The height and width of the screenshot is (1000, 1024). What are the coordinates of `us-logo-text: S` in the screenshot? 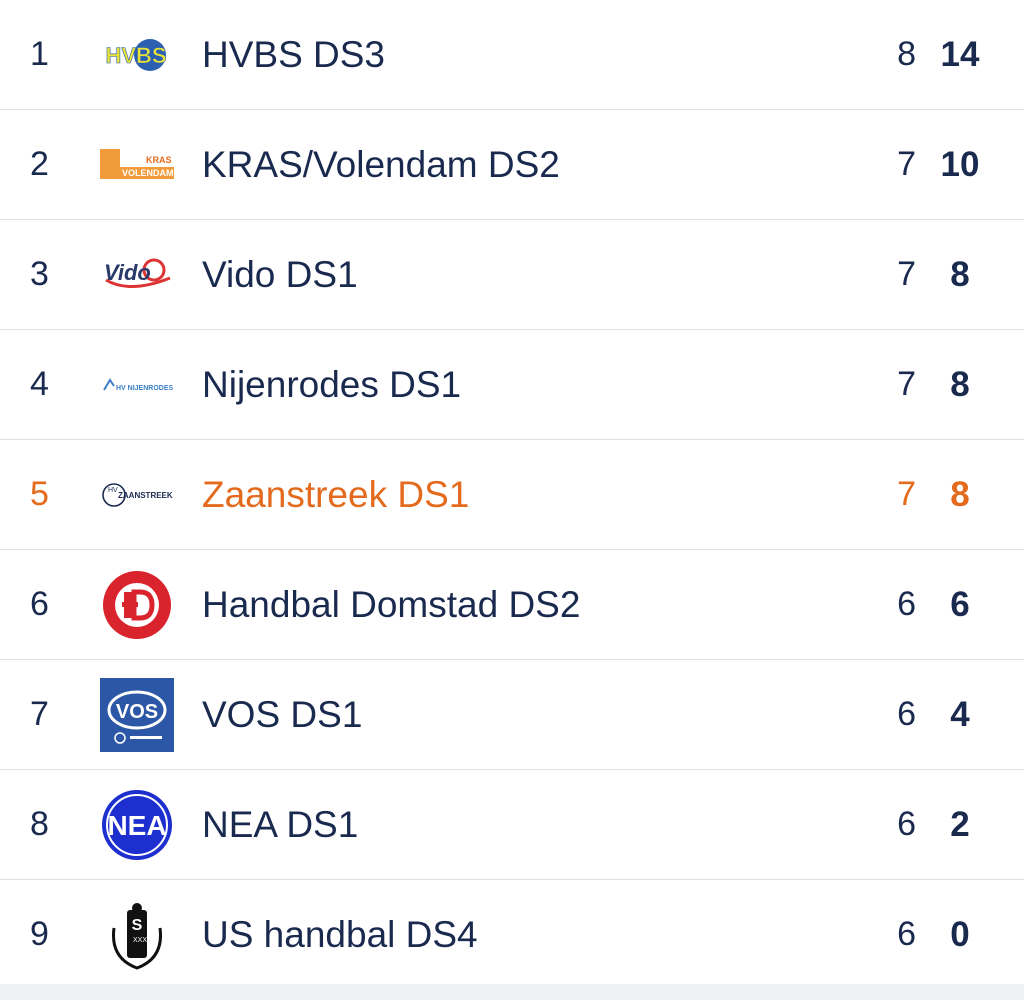 It's located at (137, 925).